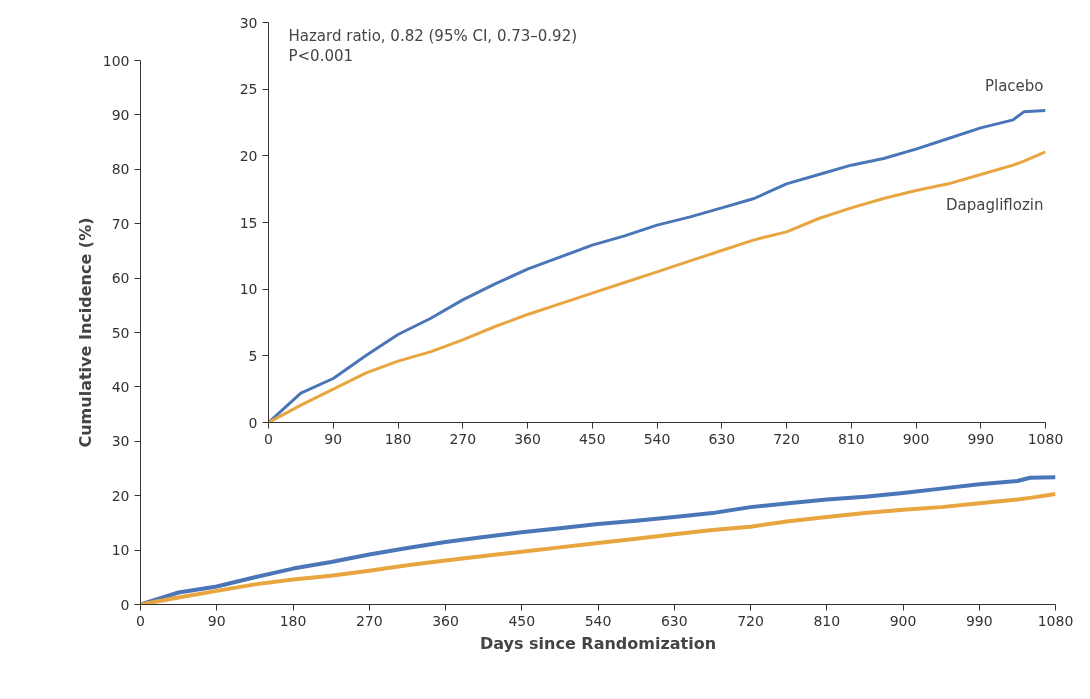  I want to click on y-tick-label: 80, so click(120, 169).